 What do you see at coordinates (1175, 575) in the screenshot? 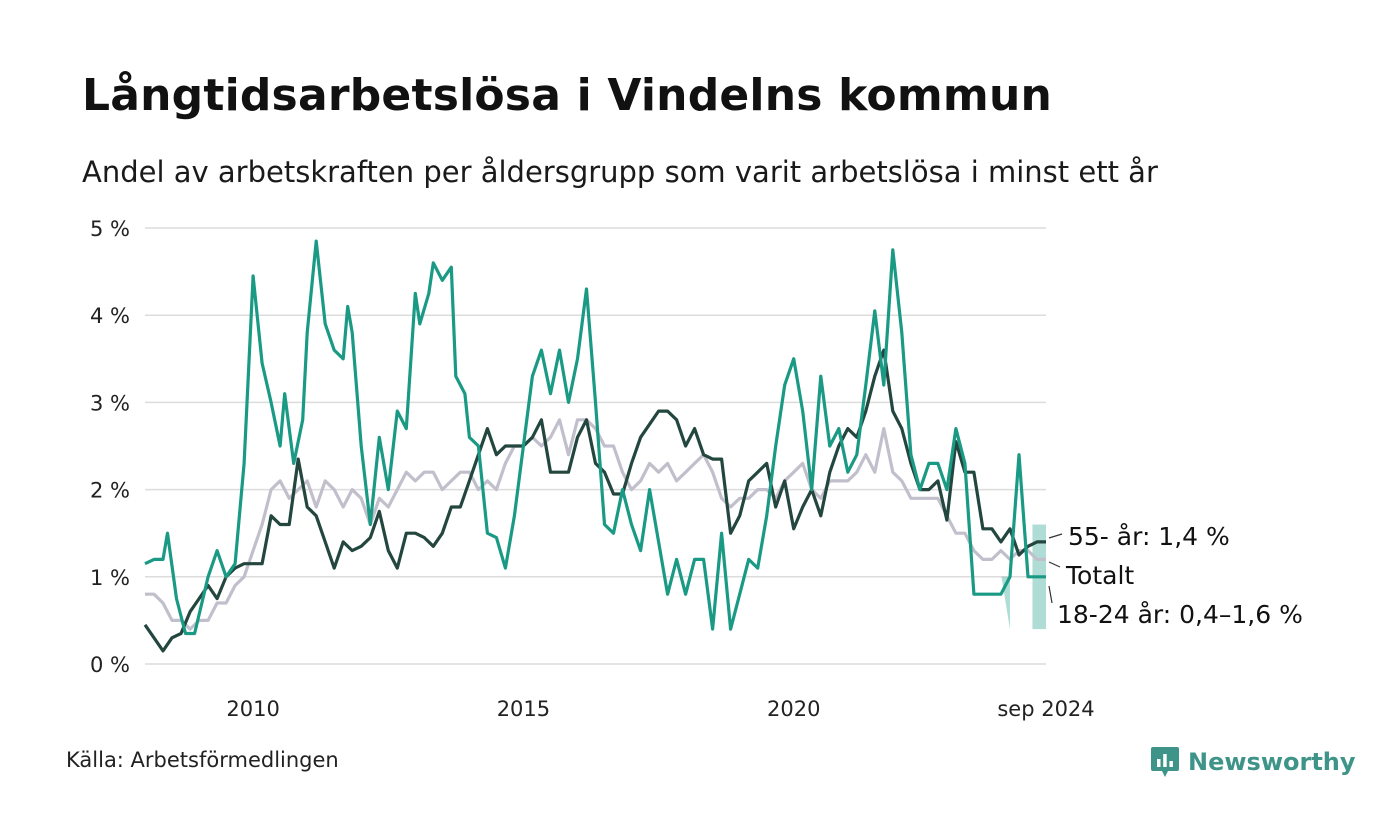
I see `series-labels: Totalt 55- år: 1,4 % 18-24 år: 0,4–1,6 %` at bounding box center [1175, 575].